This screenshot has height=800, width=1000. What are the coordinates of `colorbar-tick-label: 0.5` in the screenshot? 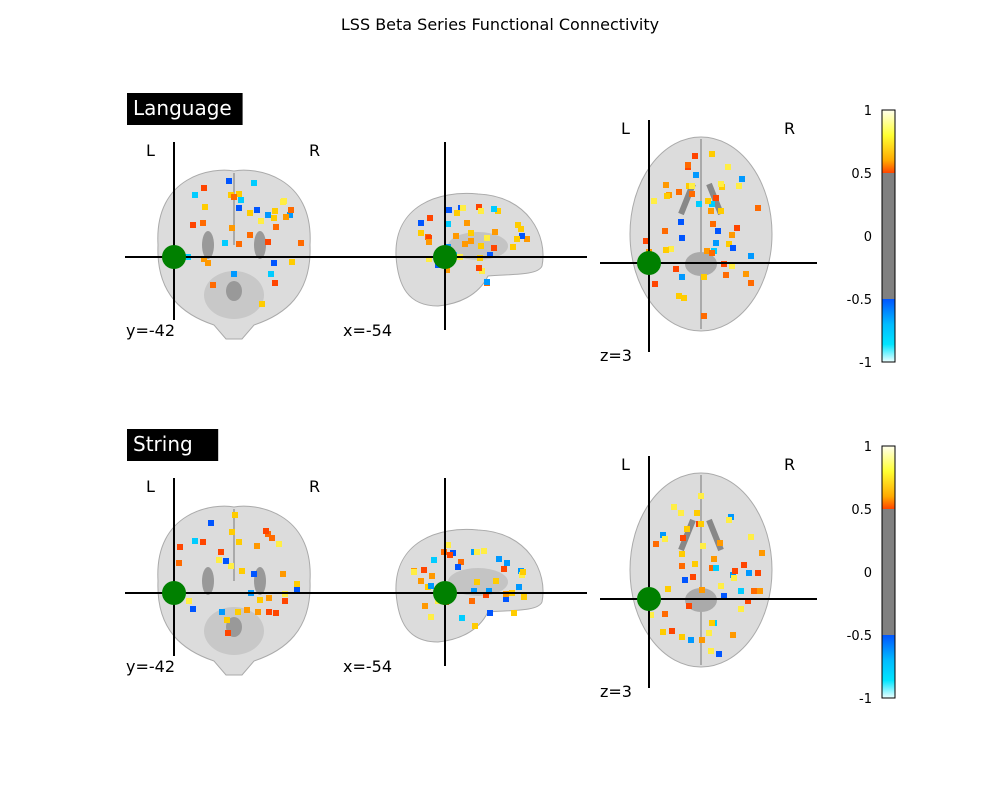 It's located at (861, 174).